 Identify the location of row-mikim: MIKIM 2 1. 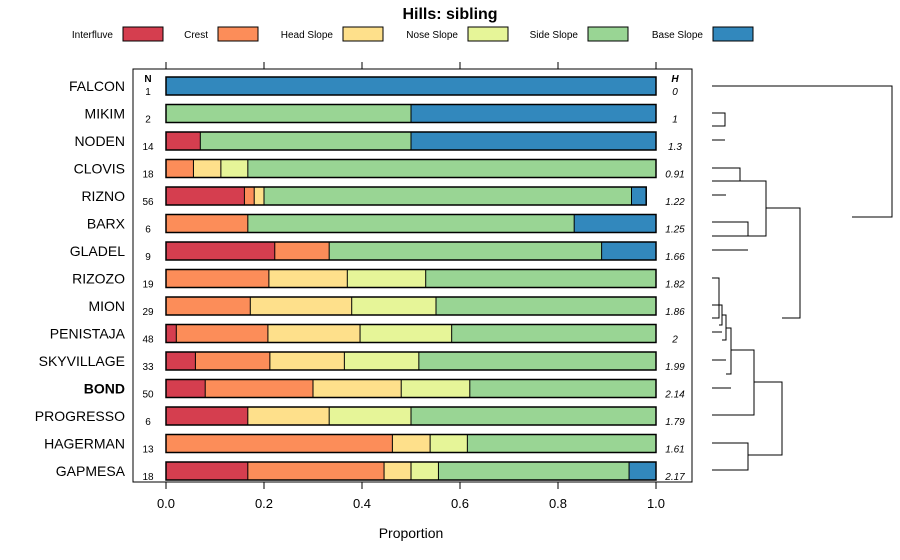
(381, 114).